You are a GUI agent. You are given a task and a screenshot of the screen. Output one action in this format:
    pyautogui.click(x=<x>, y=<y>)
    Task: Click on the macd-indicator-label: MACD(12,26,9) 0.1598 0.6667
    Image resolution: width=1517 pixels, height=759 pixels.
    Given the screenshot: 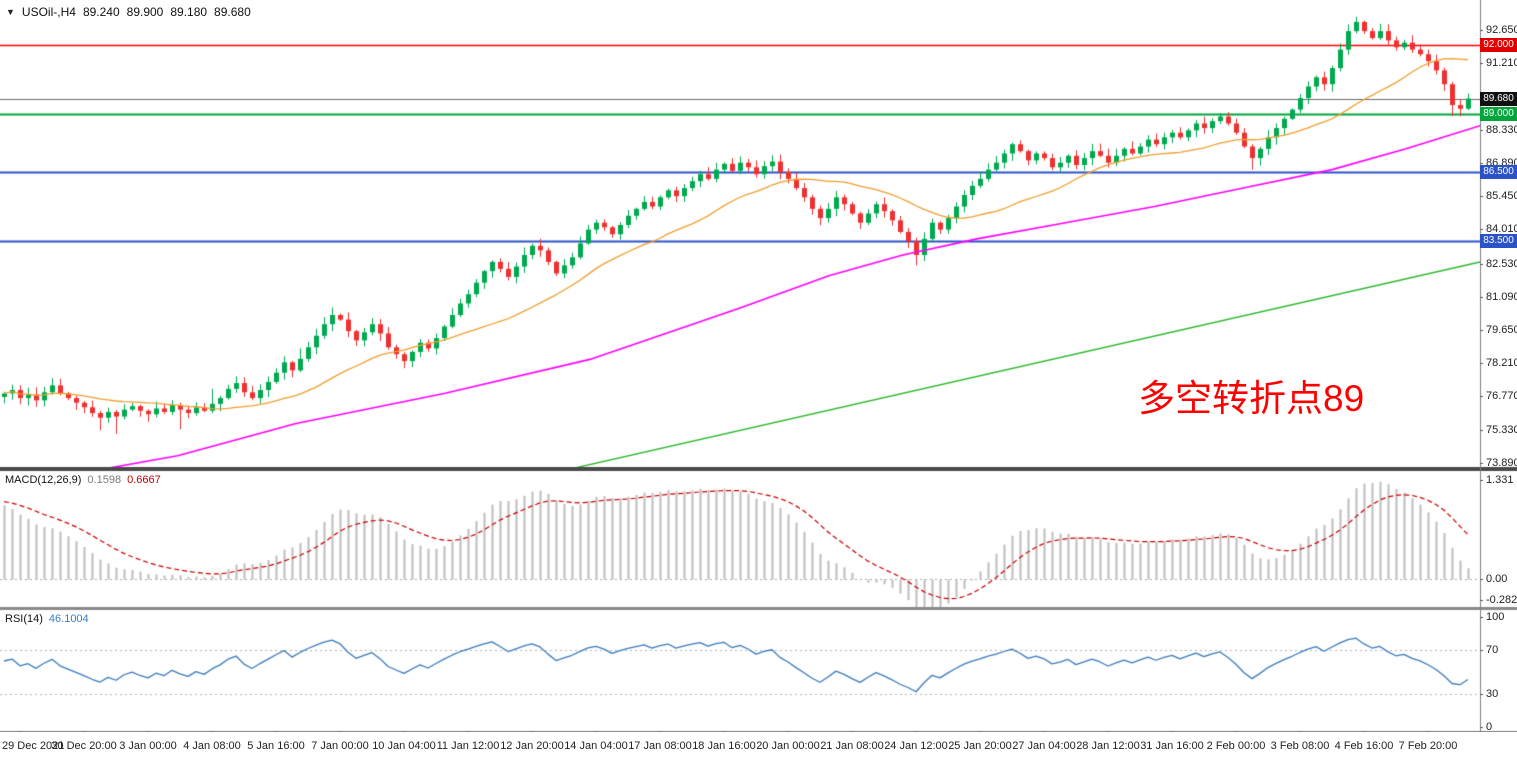 What is the action you would take?
    pyautogui.click(x=83, y=480)
    